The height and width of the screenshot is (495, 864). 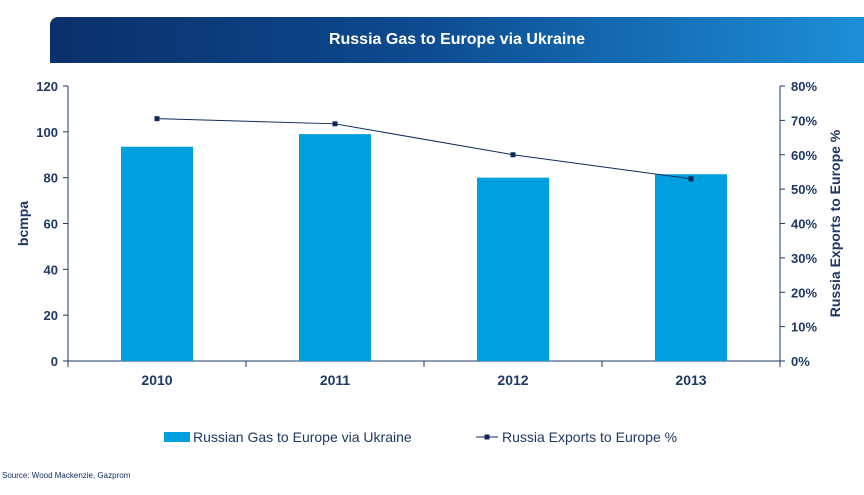 I want to click on legend-line-marker, so click(x=487, y=437).